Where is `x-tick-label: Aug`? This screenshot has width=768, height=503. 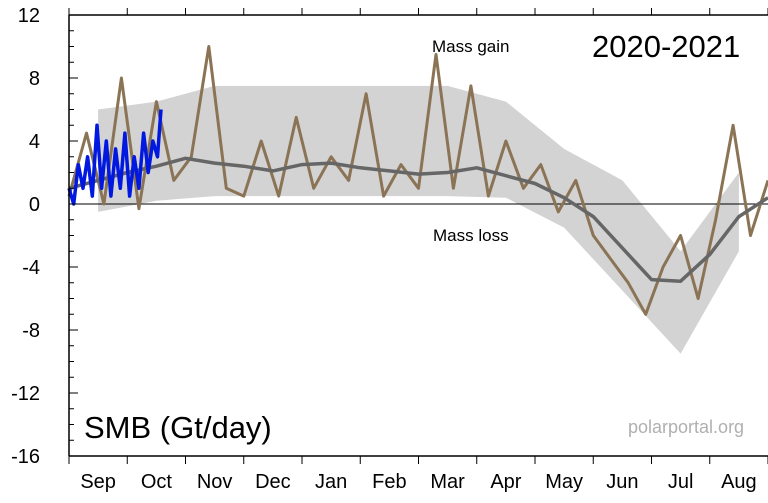
x-tick-label: Aug is located at coordinates (739, 482).